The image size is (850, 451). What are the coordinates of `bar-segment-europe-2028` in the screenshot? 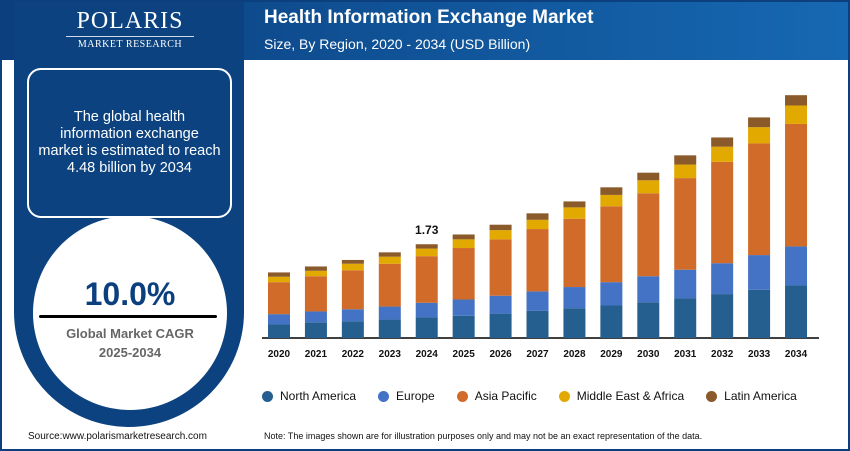 It's located at (574, 298).